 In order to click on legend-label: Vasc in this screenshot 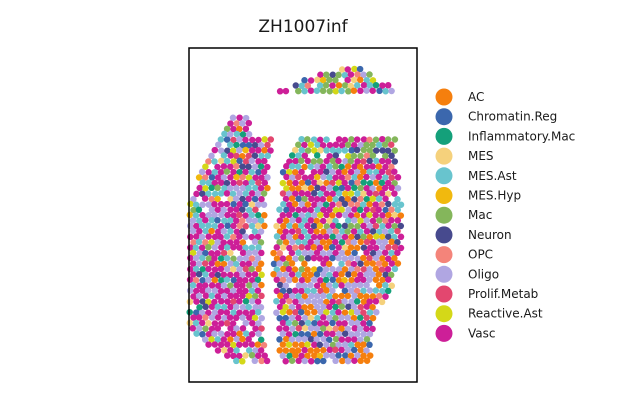, I will do `click(481, 333)`.